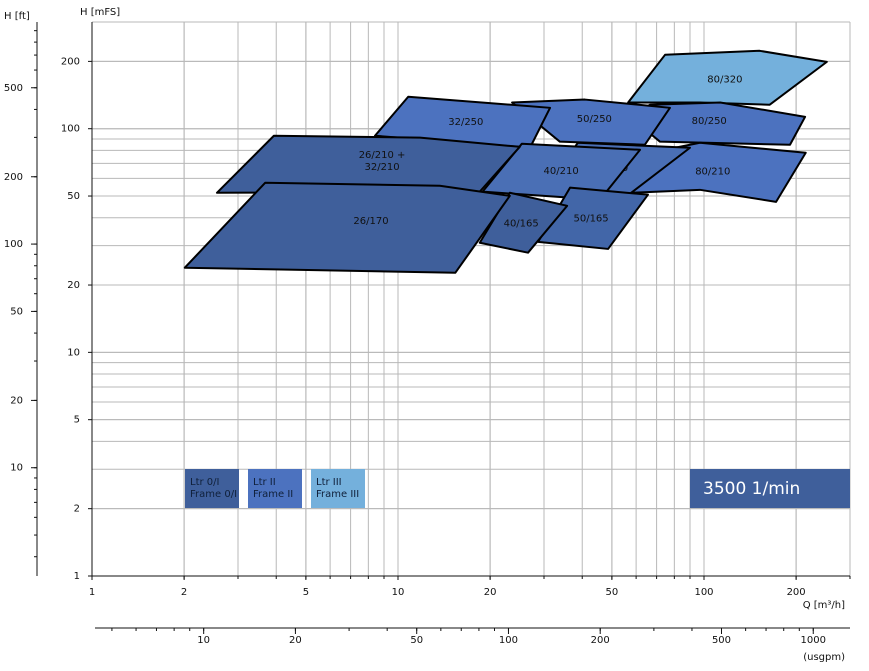 The width and height of the screenshot is (869, 671). What do you see at coordinates (273, 494) in the screenshot?
I see `legend-label: Frame II` at bounding box center [273, 494].